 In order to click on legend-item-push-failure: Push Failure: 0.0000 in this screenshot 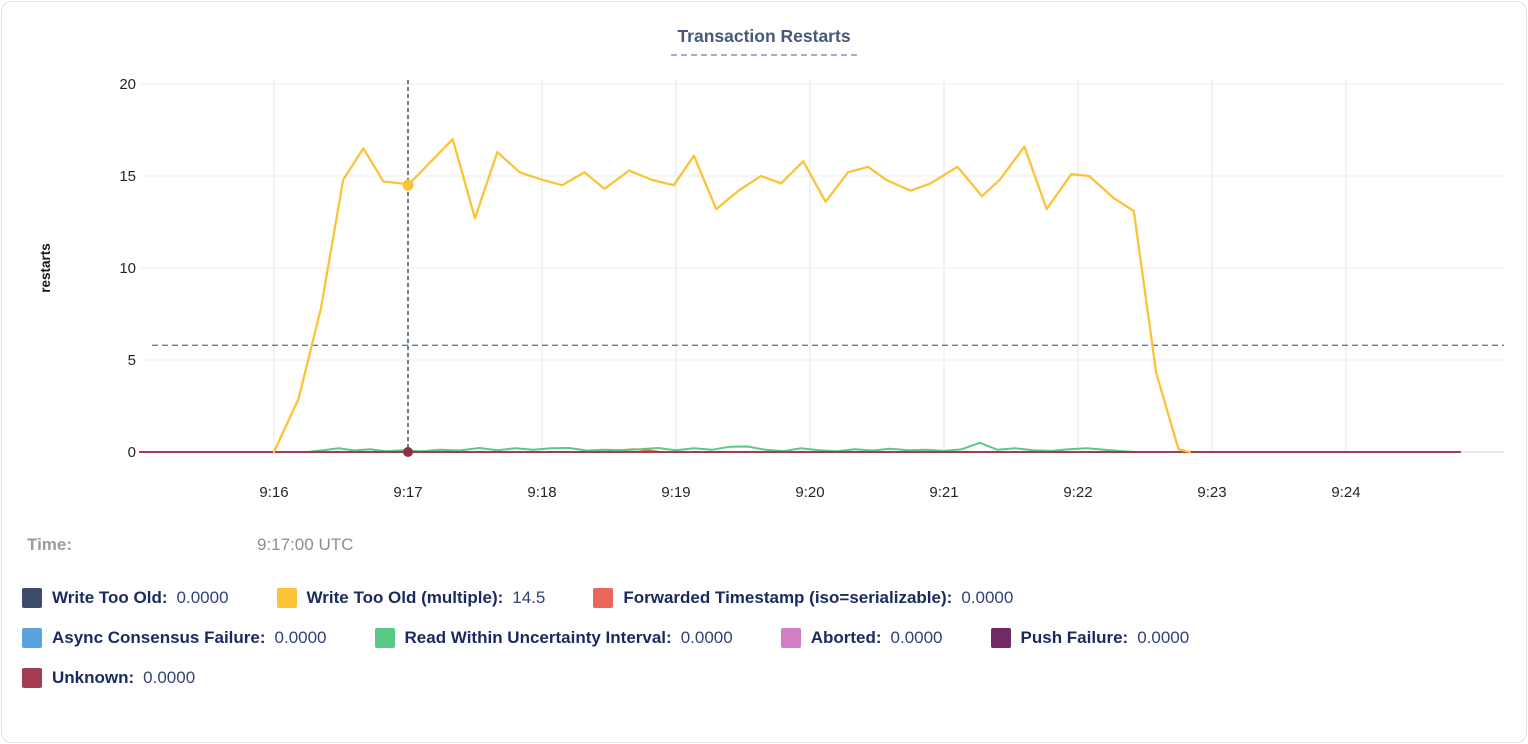, I will do `click(1090, 638)`.